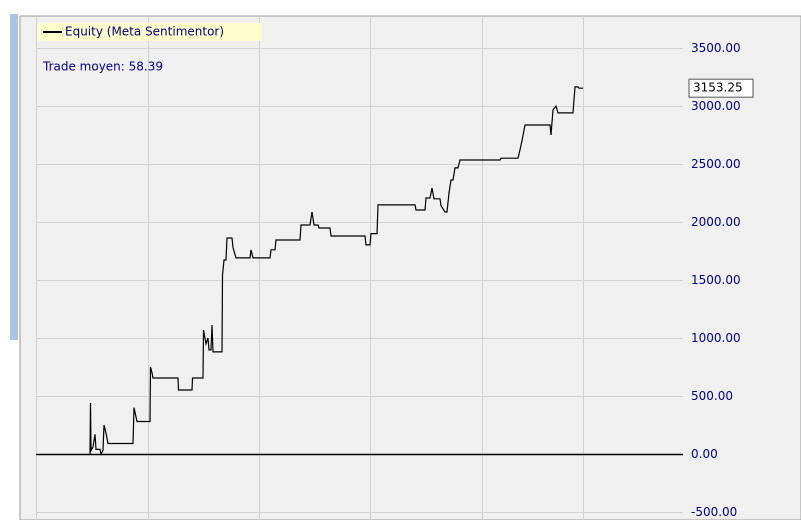  Describe the element at coordinates (14, 177) in the screenshot. I see `side-bar` at that location.